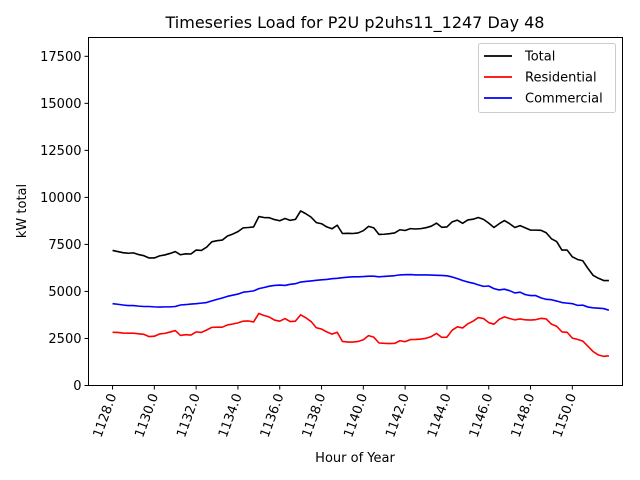 The width and height of the screenshot is (640, 480). What do you see at coordinates (539, 57) in the screenshot?
I see `legend-label-total: Total` at bounding box center [539, 57].